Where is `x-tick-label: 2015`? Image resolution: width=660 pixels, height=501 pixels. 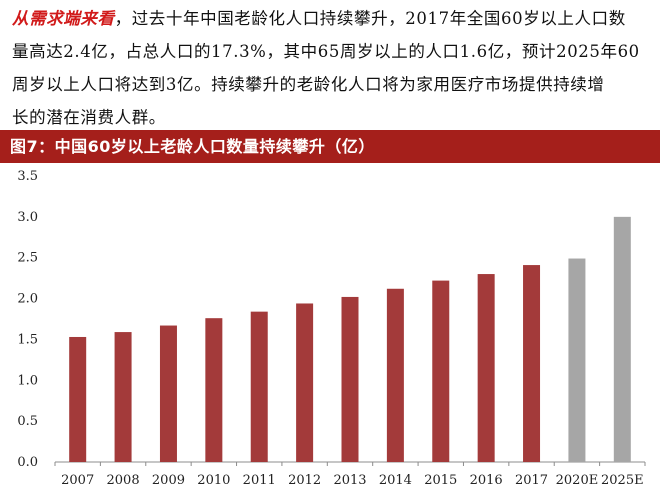 x-tick-label: 2015 is located at coordinates (440, 480).